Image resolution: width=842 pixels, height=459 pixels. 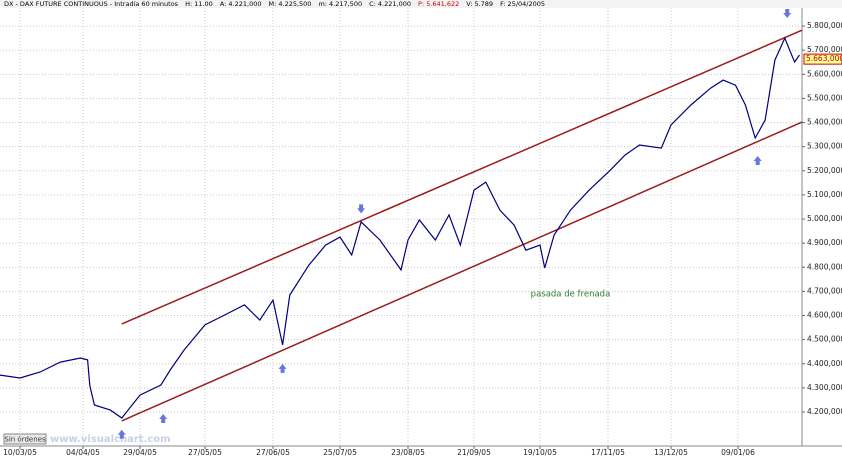 What do you see at coordinates (824, 266) in the screenshot?
I see `y-tick-label: 4.800,000` at bounding box center [824, 266].